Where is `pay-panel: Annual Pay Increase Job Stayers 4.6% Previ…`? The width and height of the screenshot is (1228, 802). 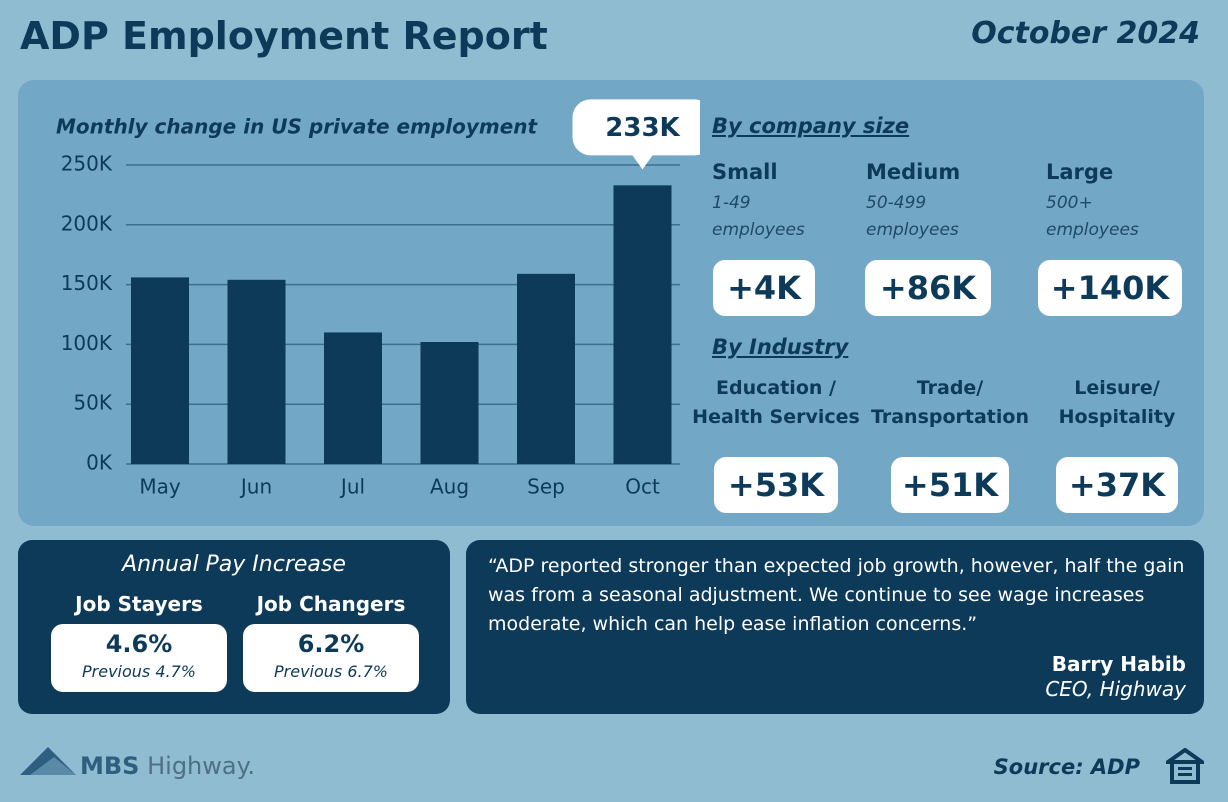 pay-panel: Annual Pay Increase Job Stayers 4.6% Previ… is located at coordinates (234, 627).